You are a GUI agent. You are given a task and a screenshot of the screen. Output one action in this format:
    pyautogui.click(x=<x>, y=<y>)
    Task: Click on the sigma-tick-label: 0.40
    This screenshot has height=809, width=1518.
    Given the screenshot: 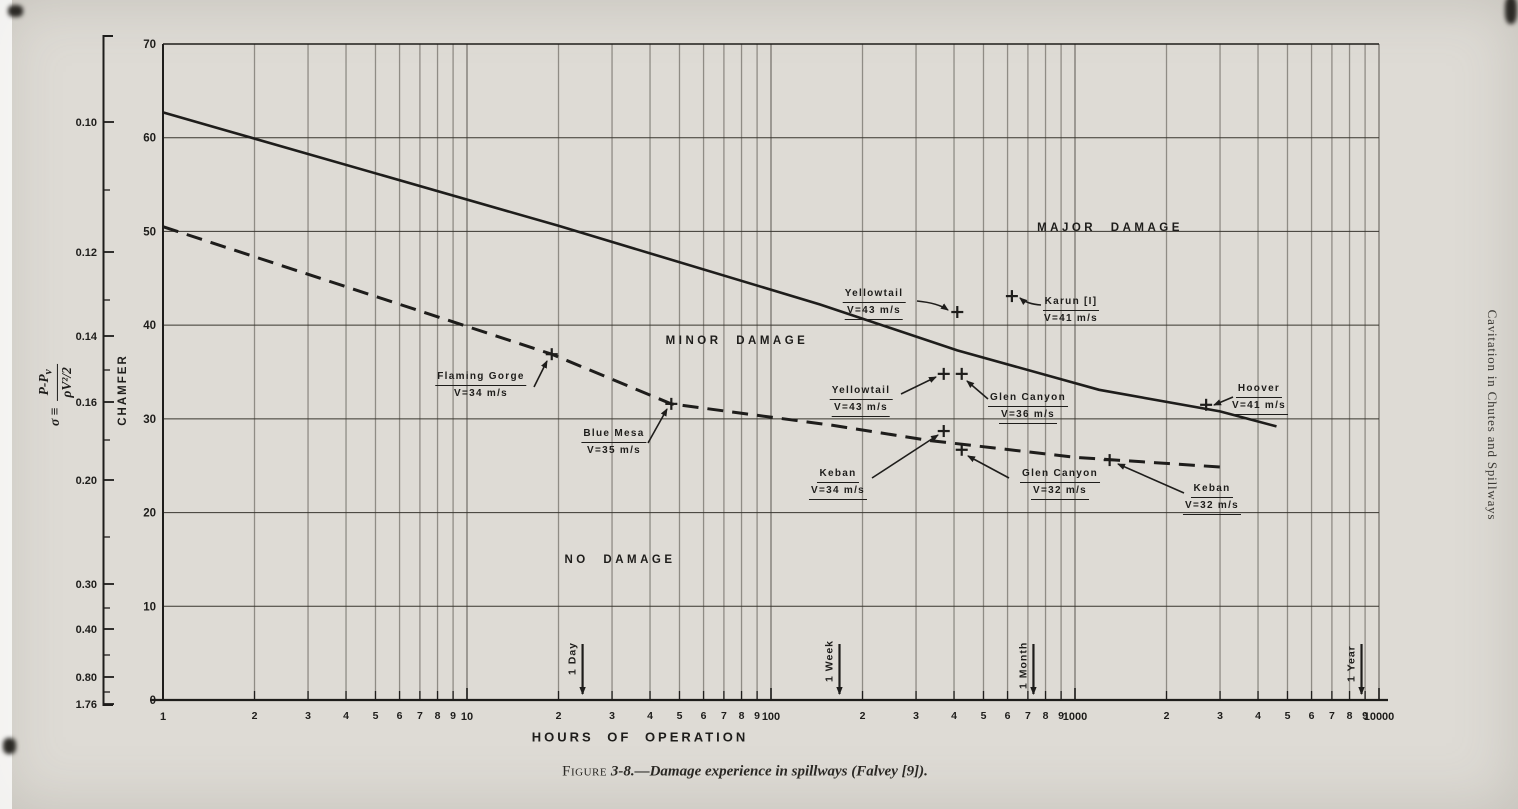 What is the action you would take?
    pyautogui.click(x=86, y=630)
    